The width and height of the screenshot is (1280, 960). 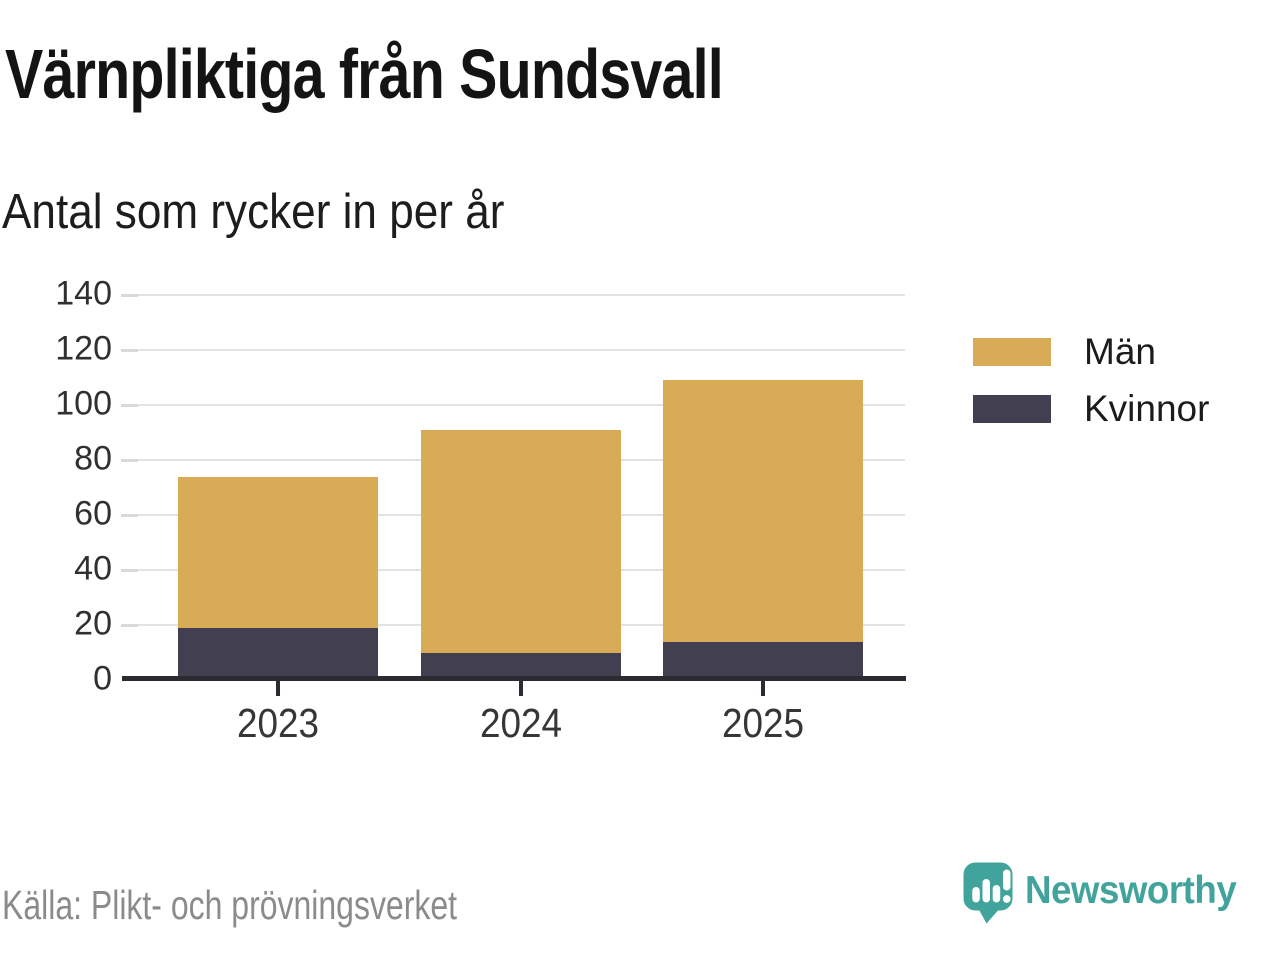 I want to click on bar-segment-kvinnor-2025, so click(x=763, y=660).